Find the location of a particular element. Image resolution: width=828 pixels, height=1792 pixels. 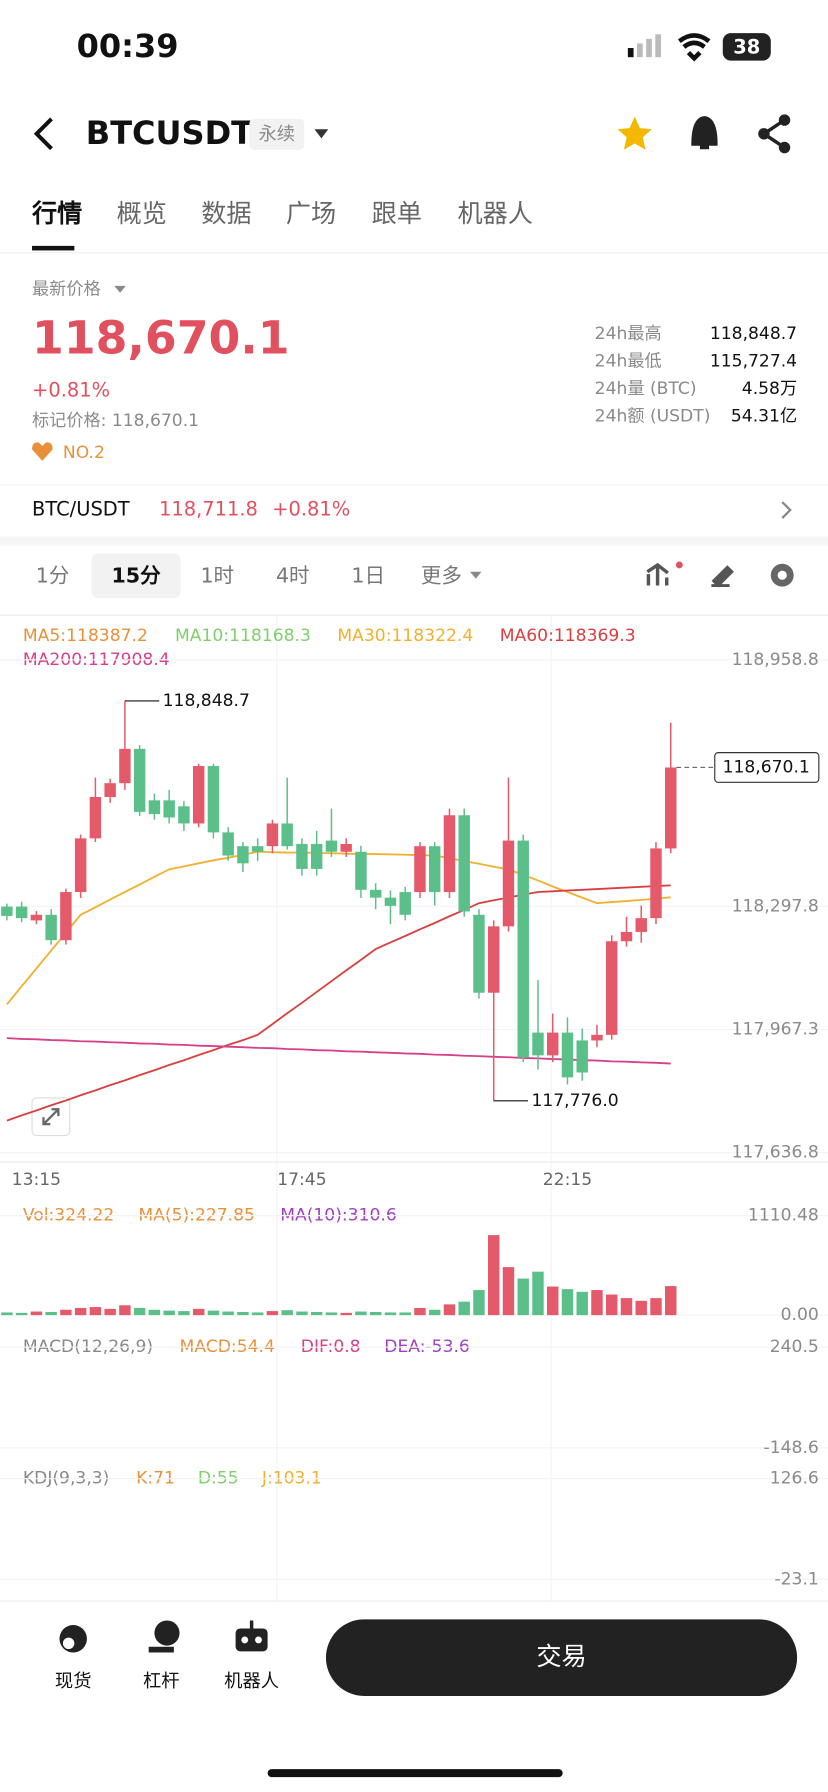

stat-value: 54.31亿 is located at coordinates (764, 416).